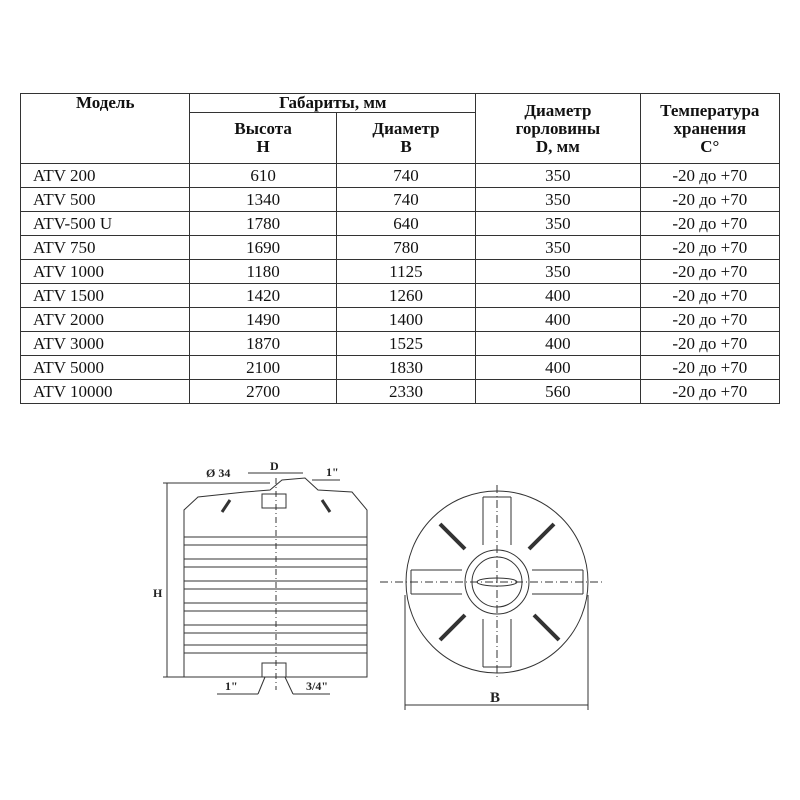 This screenshot has width=800, height=800. What do you see at coordinates (263, 319) in the screenshot?
I see `cell-height: 1490` at bounding box center [263, 319].